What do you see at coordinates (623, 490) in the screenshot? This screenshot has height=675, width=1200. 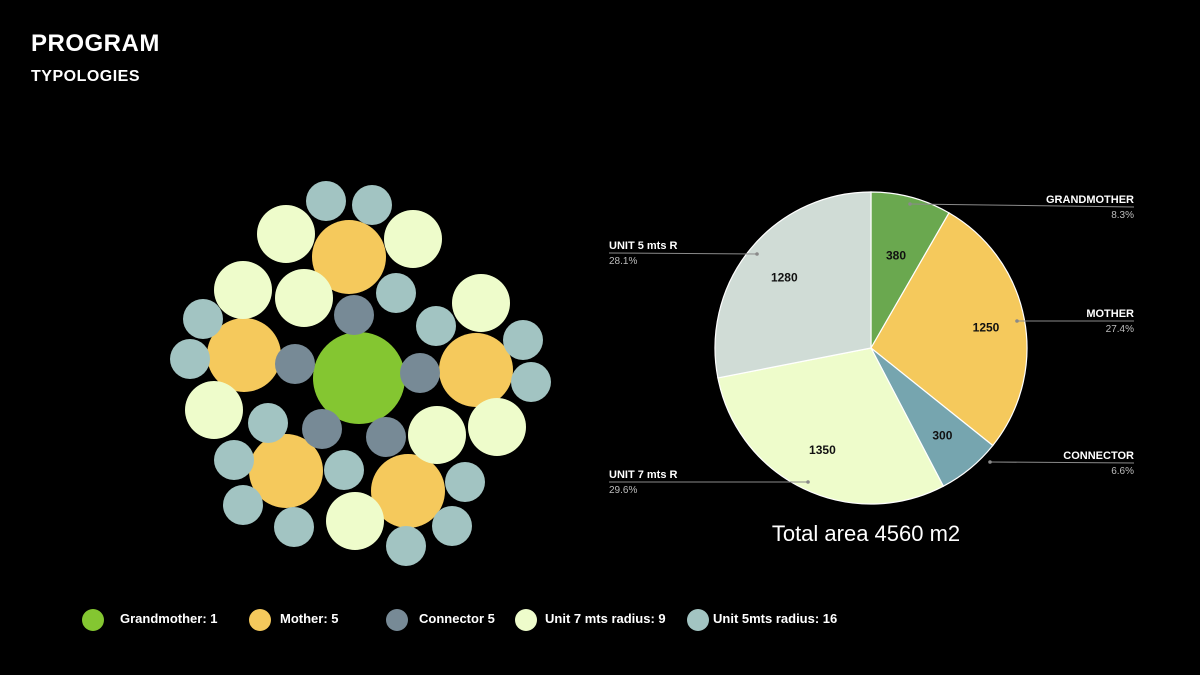 I see `callout-percentage-label: 29.6%` at bounding box center [623, 490].